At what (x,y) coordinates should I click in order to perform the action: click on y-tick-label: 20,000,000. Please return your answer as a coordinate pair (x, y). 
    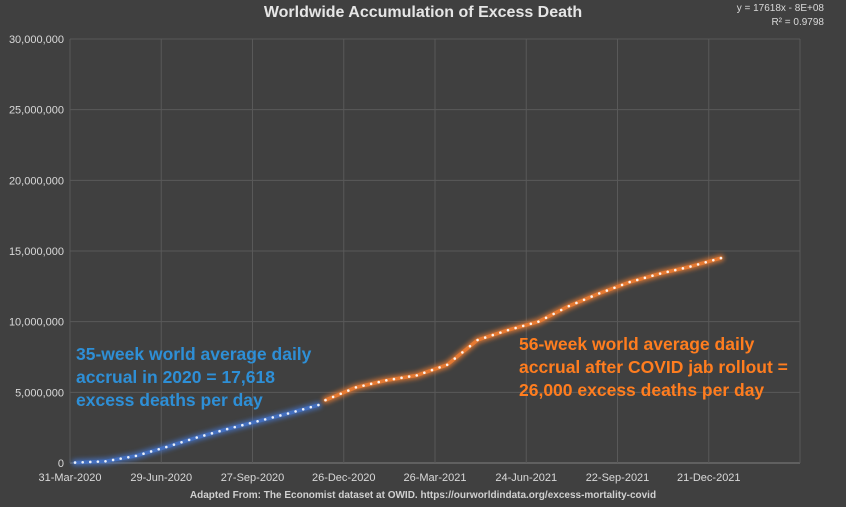
    Looking at the image, I should click on (36, 181).